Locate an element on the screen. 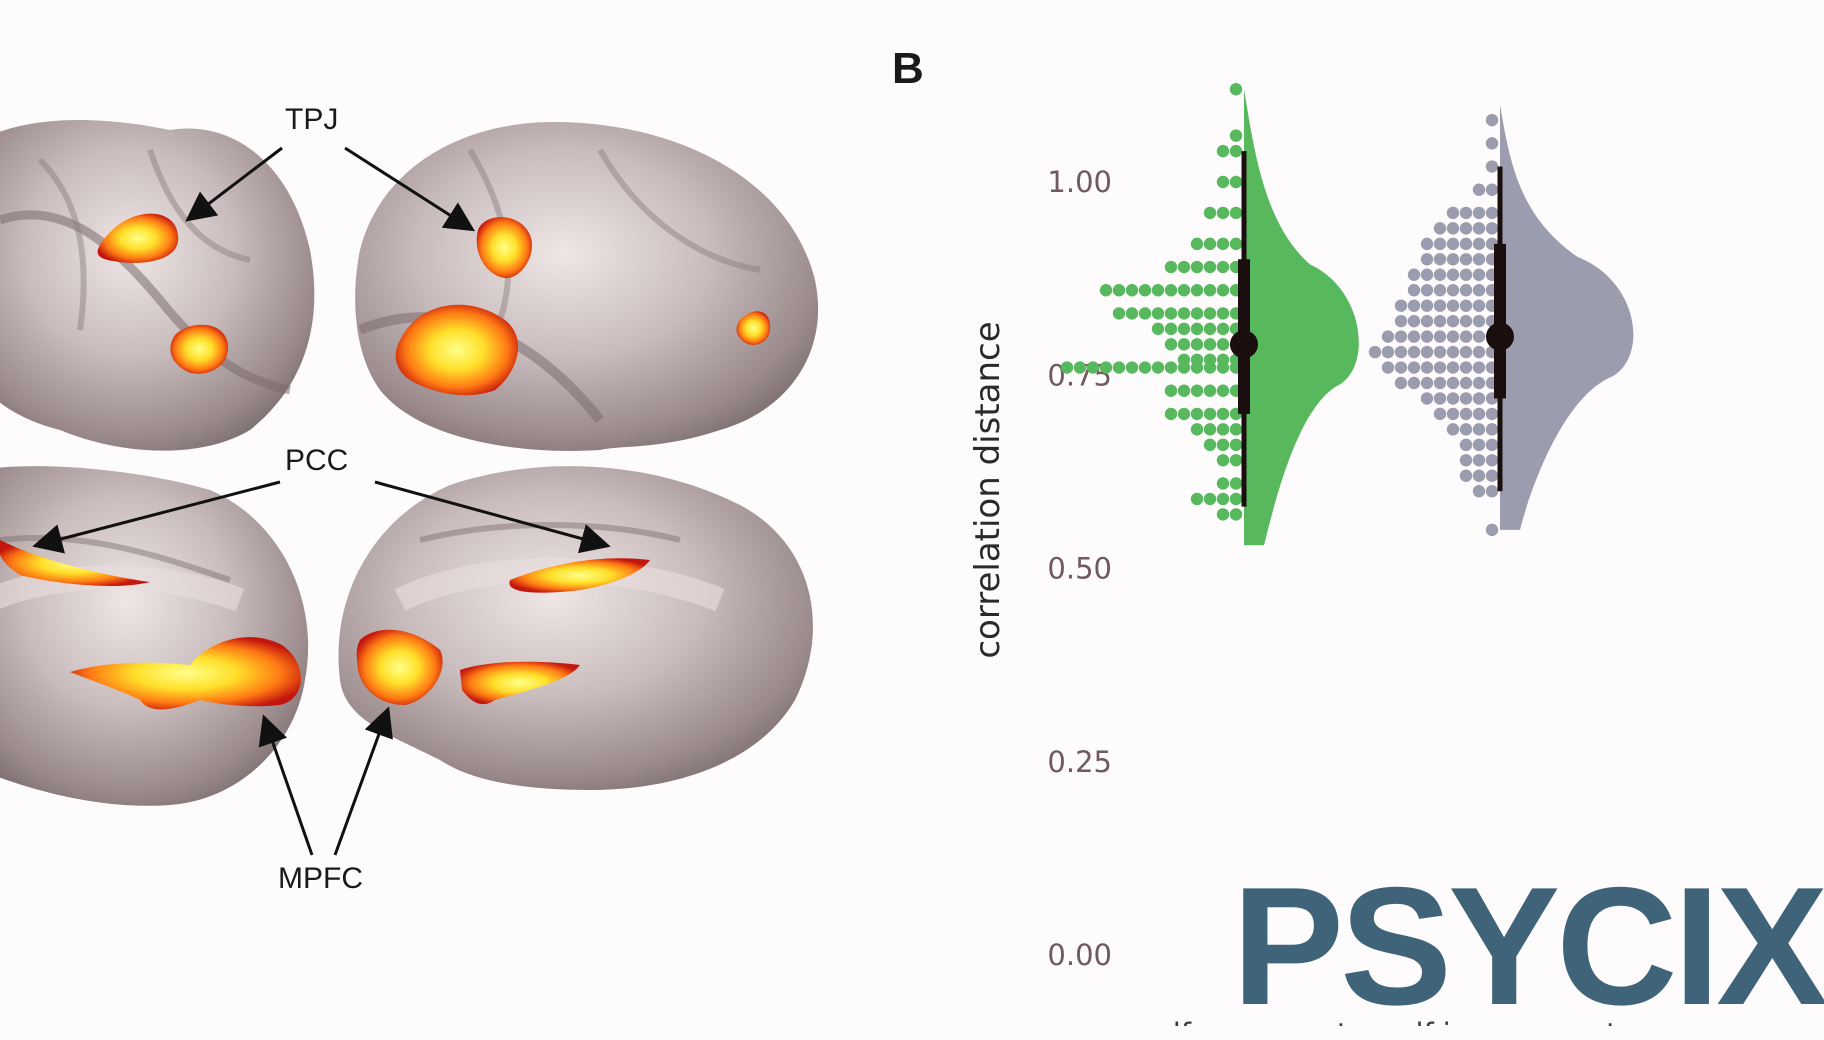  panel-label: B is located at coordinates (908, 68).